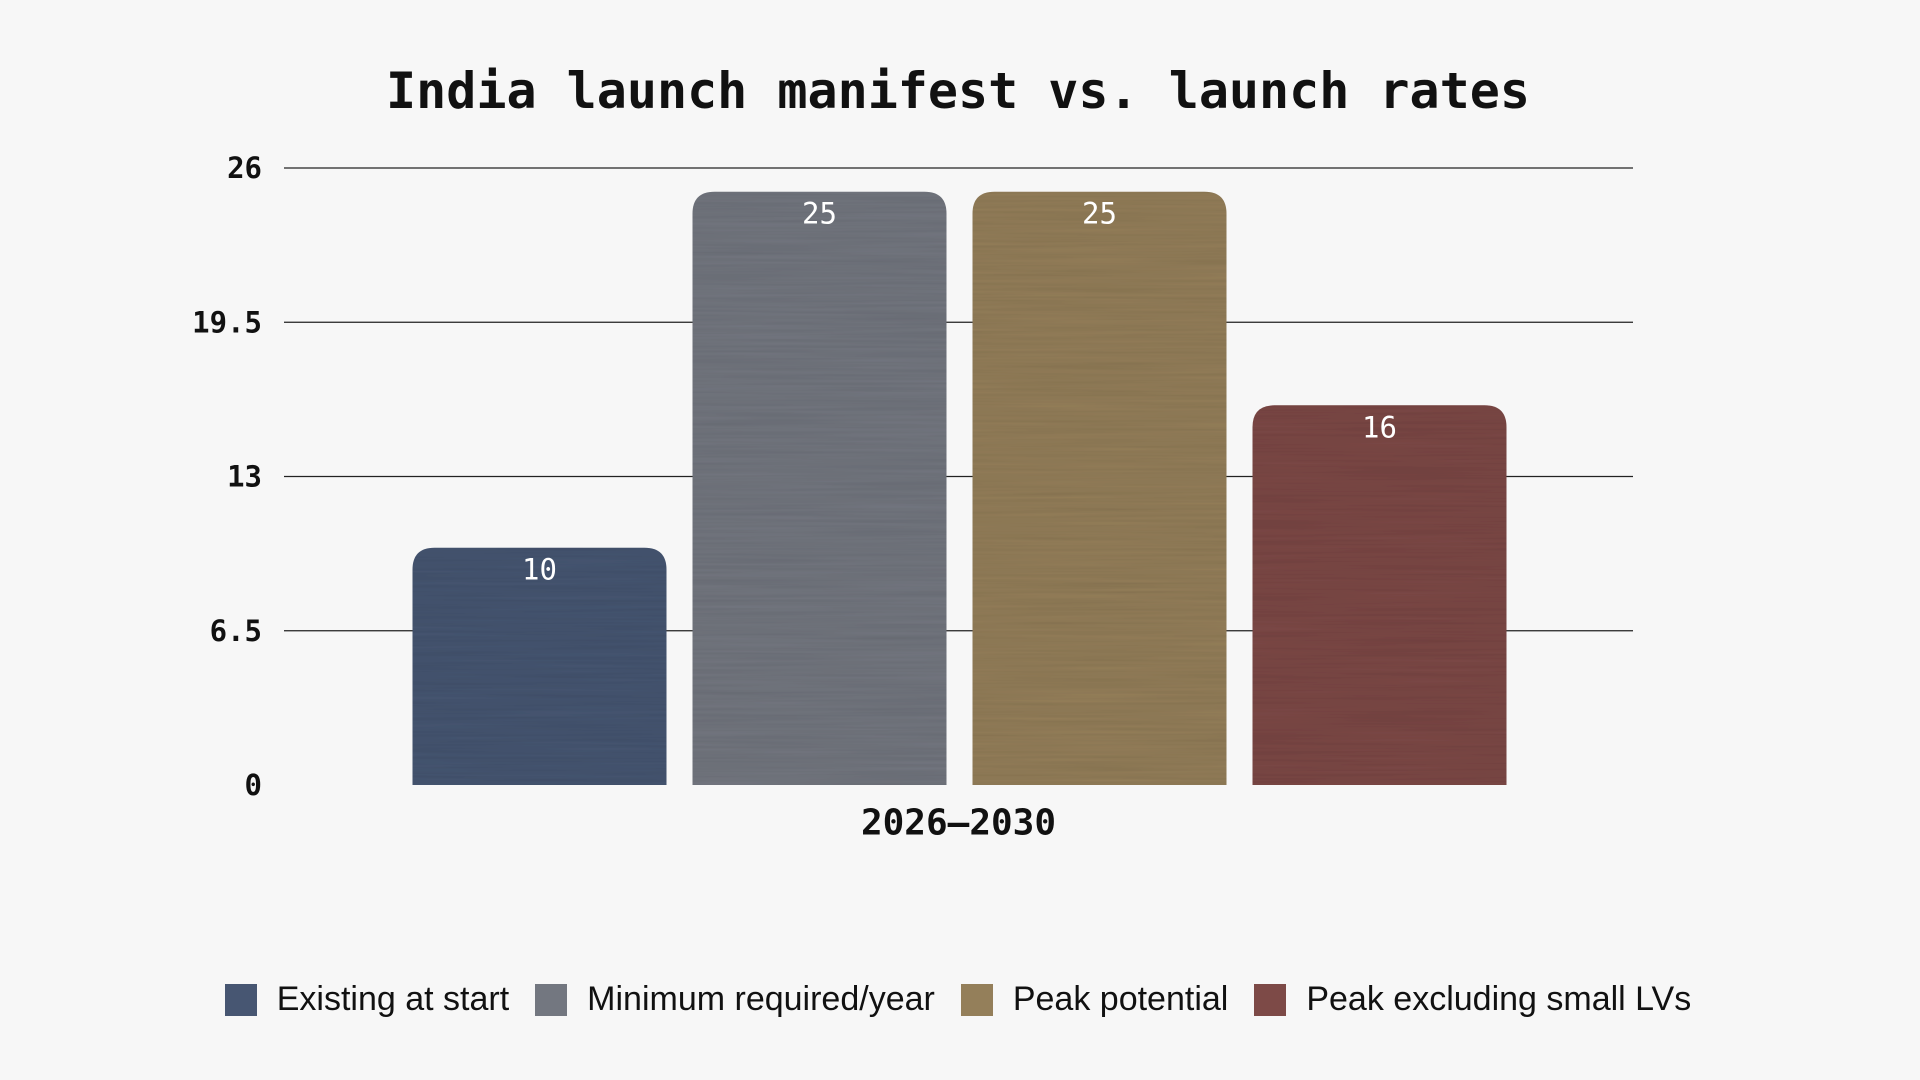 Image resolution: width=1920 pixels, height=1080 pixels. What do you see at coordinates (244, 168) in the screenshot?
I see `y-tick-label: 26` at bounding box center [244, 168].